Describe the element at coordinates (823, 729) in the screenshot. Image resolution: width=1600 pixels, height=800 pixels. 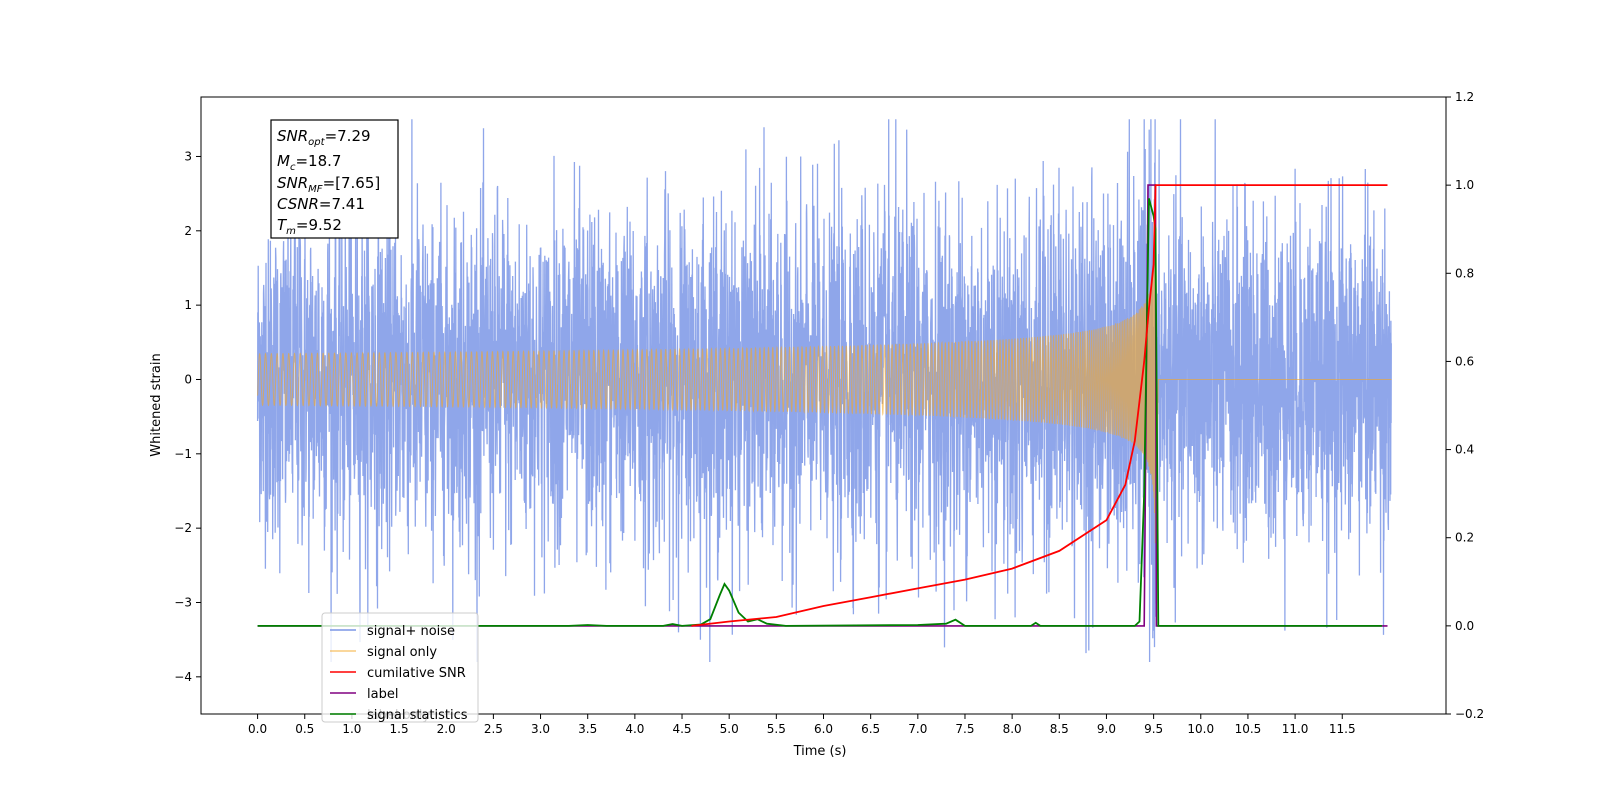
I see `x-tick-label: 6.0` at that location.